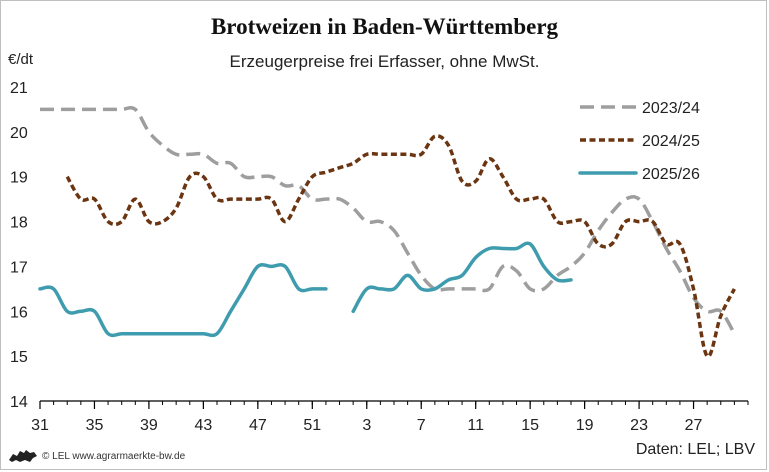  Describe the element at coordinates (671, 174) in the screenshot. I see `legend-label-2025-26: 2025/26` at that location.